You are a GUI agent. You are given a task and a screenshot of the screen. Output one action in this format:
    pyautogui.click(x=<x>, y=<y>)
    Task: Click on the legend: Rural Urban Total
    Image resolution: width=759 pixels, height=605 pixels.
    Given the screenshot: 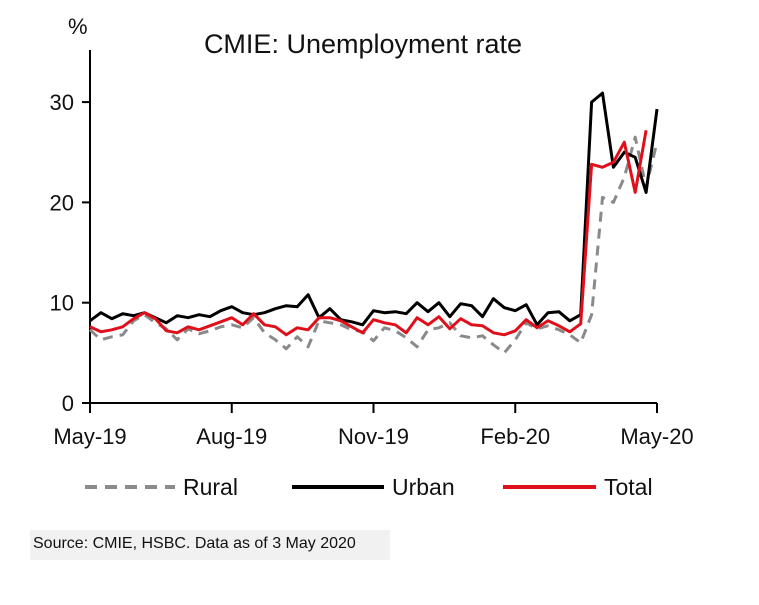 What is the action you would take?
    pyautogui.click(x=369, y=487)
    